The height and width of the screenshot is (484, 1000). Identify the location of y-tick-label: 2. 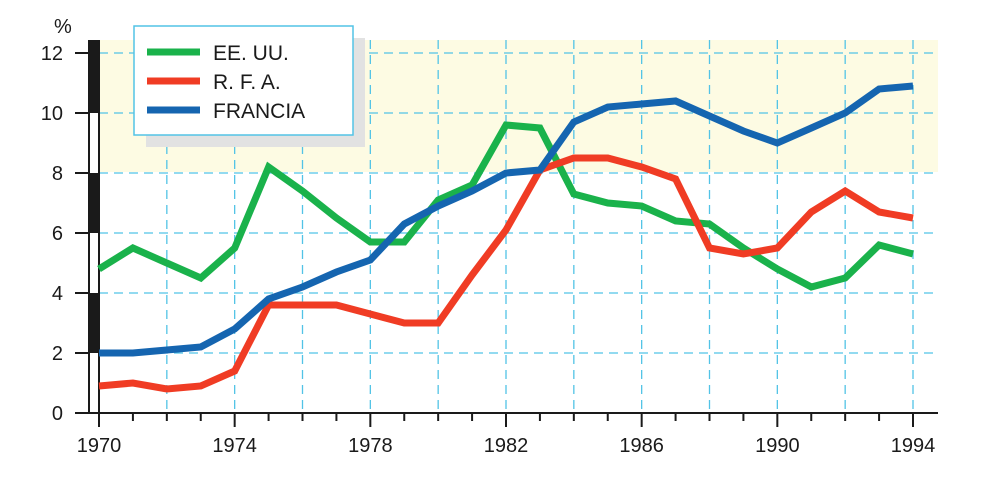
(57, 354).